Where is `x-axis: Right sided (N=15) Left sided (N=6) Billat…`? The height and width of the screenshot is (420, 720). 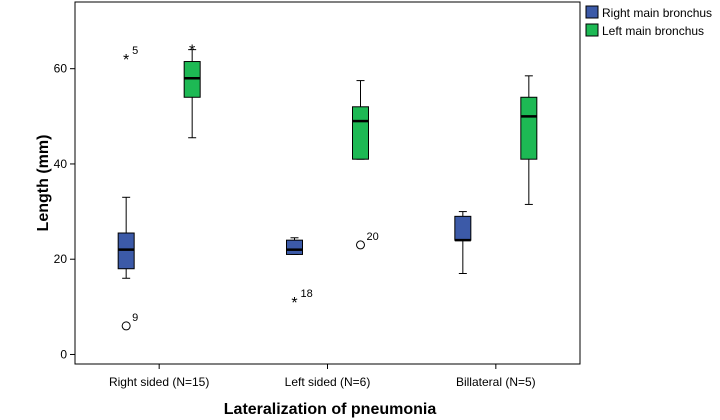 x-axis: Right sided (N=15) Left sided (N=6) Billat… is located at coordinates (322, 376).